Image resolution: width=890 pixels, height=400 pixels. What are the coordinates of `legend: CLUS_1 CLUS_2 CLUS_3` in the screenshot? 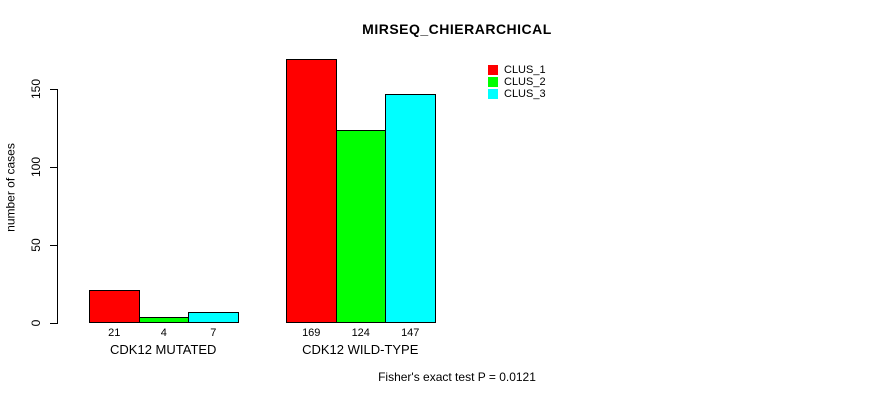 It's located at (517, 82).